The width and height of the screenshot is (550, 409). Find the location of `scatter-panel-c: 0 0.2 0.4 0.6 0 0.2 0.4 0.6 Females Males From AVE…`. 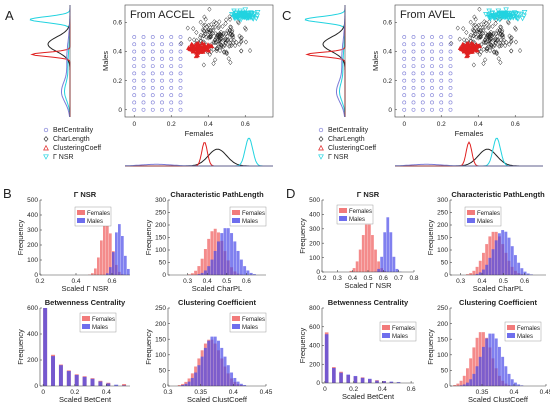

scatter-panel-c: 0 0.2 0.4 0.6 0 0.2 0.4 0.6 Females Males From AVE… is located at coordinates (457, 71).